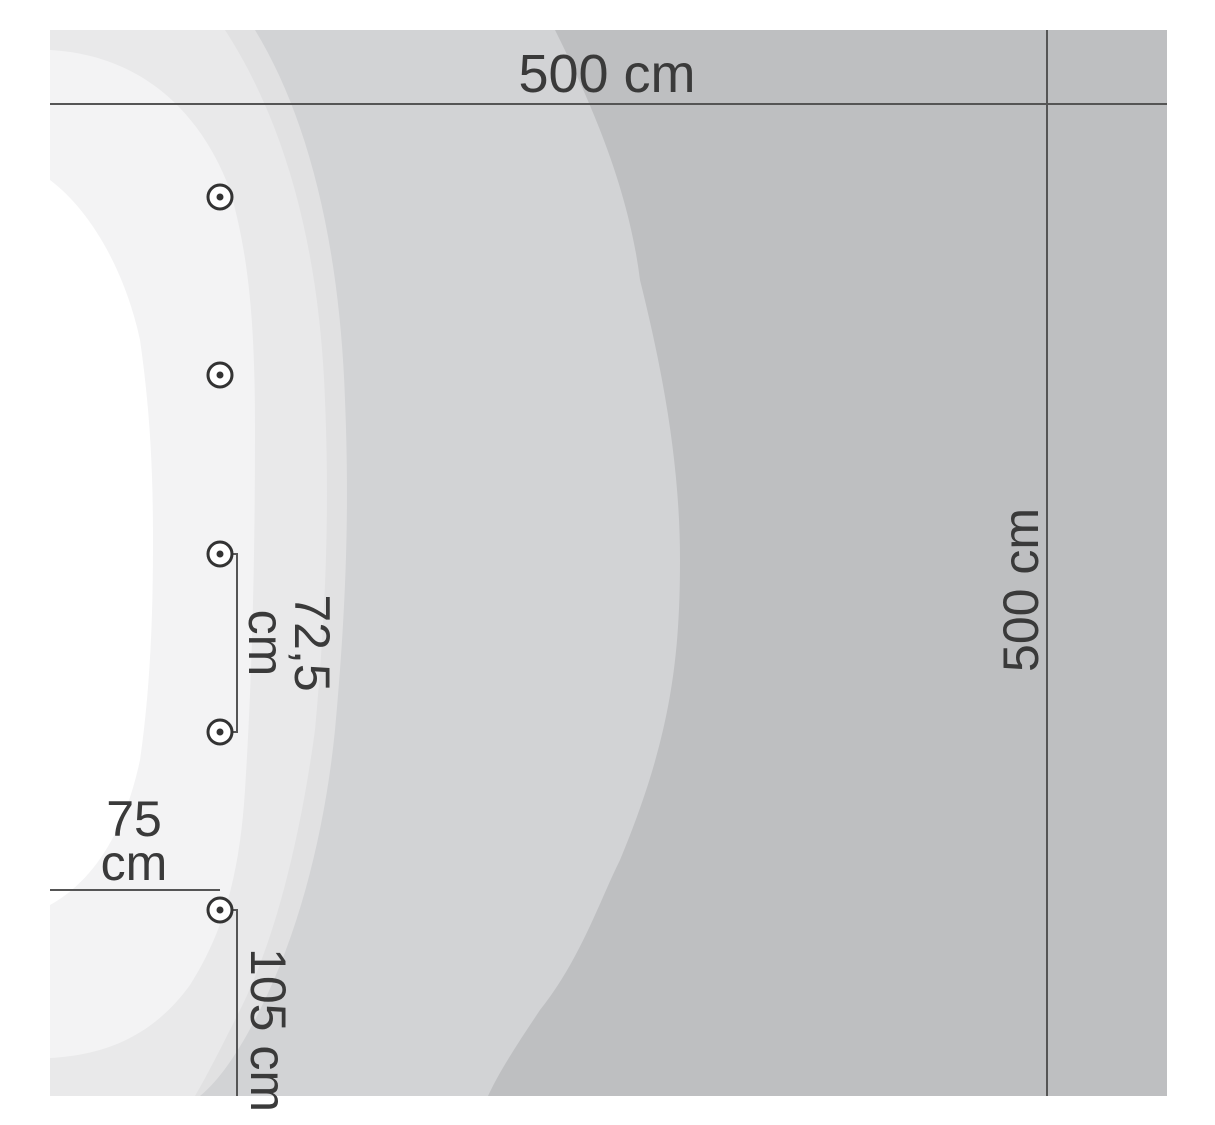  Describe the element at coordinates (312, 642) in the screenshot. I see `spacing-value-label: 72,5` at that location.